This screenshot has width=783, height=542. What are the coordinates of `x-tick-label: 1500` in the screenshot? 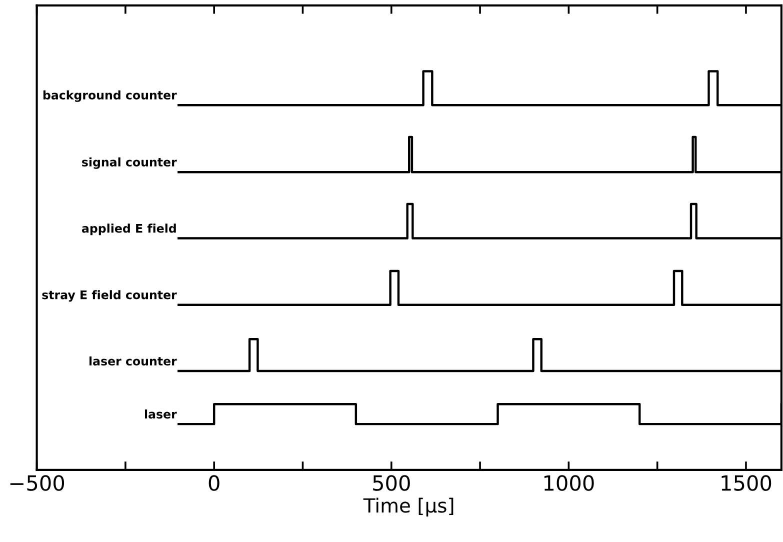 It's located at (747, 483).